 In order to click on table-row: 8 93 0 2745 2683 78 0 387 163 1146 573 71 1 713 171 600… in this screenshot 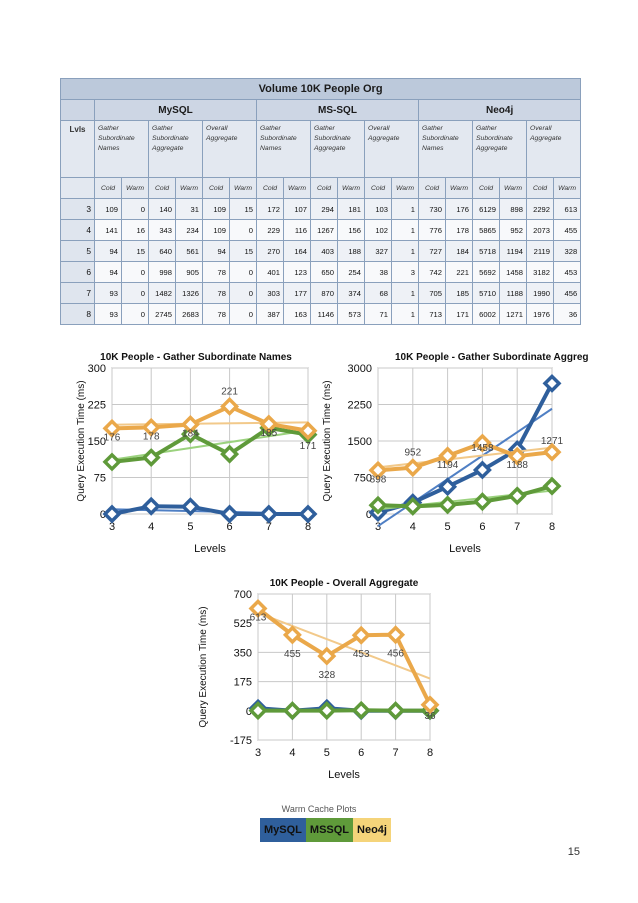, I will do `click(321, 314)`.